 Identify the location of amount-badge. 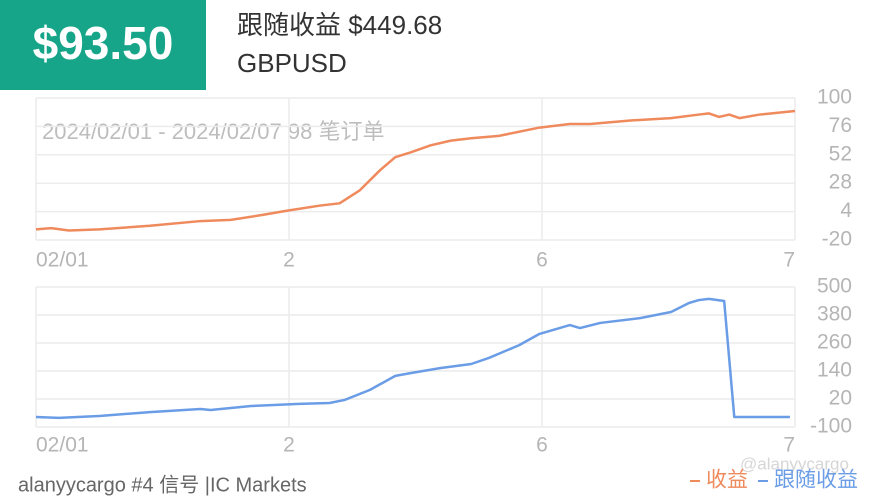
(103, 45).